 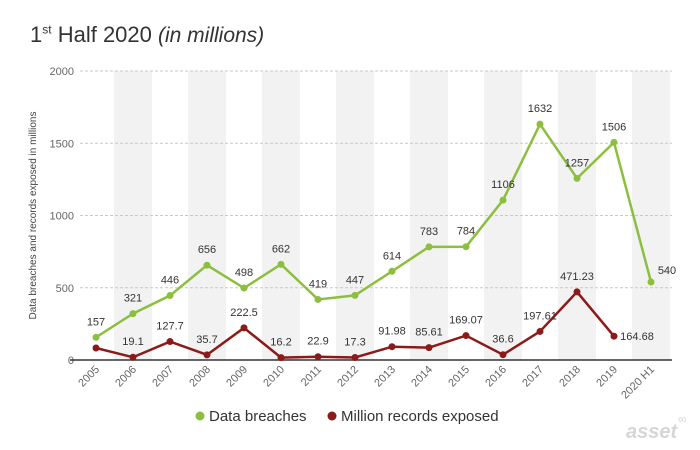 I want to click on data-label: 784, so click(x=466, y=232).